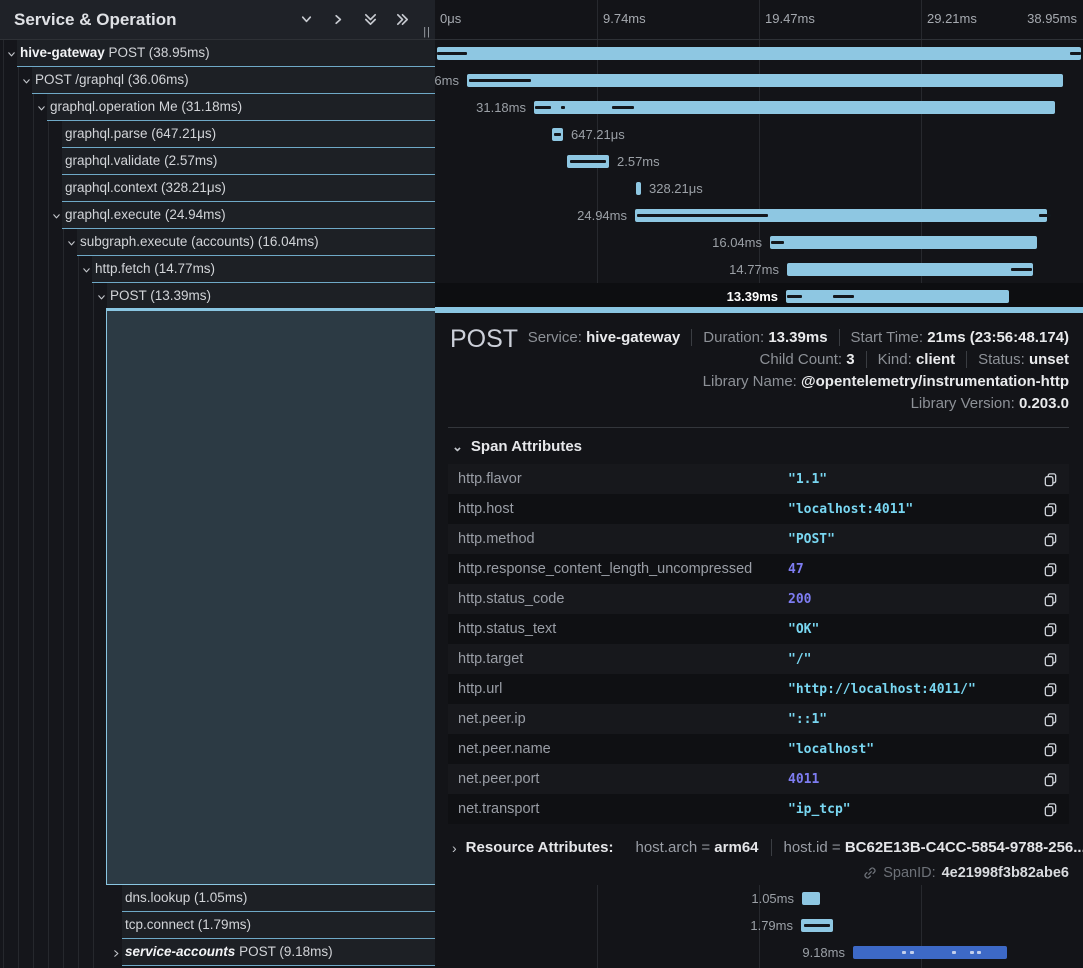 This screenshot has height=968, width=1083. I want to click on child-span-dot, so click(954, 952).